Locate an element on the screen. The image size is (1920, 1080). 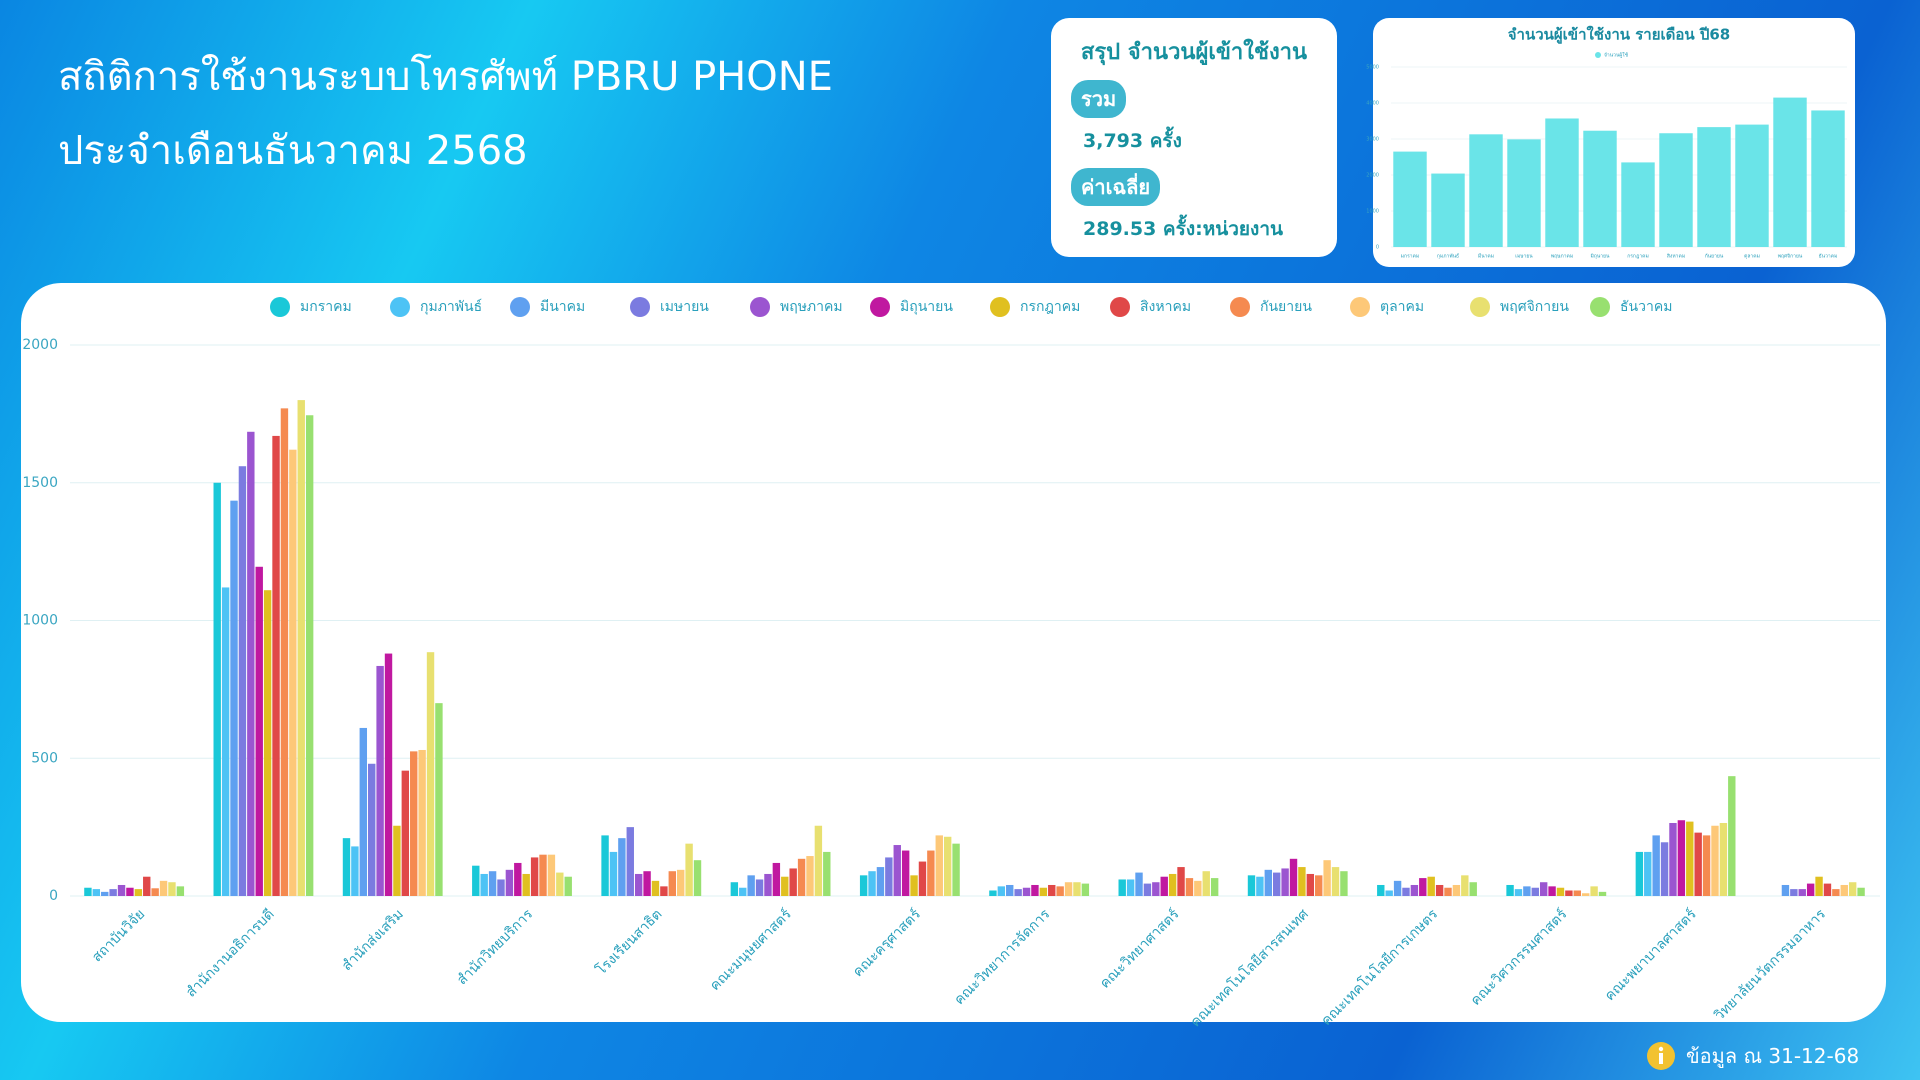
x-tick-label: มีนาคม is located at coordinates (1486, 256).